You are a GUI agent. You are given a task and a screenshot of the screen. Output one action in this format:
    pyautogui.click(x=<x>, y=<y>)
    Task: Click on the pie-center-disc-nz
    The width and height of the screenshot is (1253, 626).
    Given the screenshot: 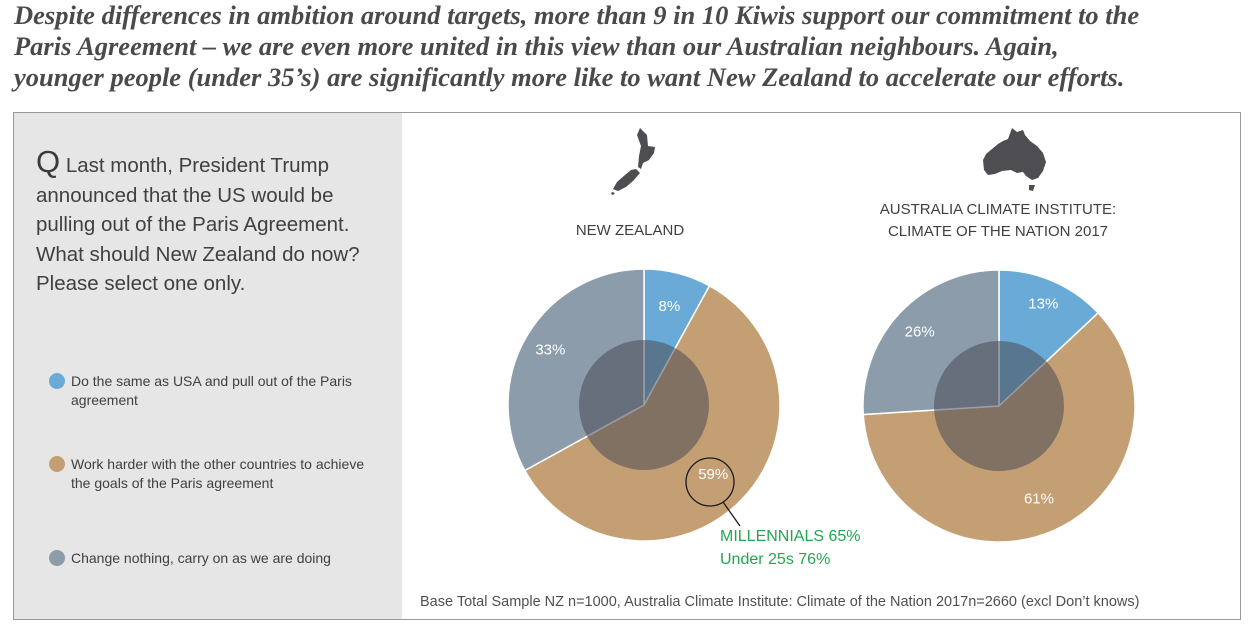 What is the action you would take?
    pyautogui.click(x=644, y=405)
    